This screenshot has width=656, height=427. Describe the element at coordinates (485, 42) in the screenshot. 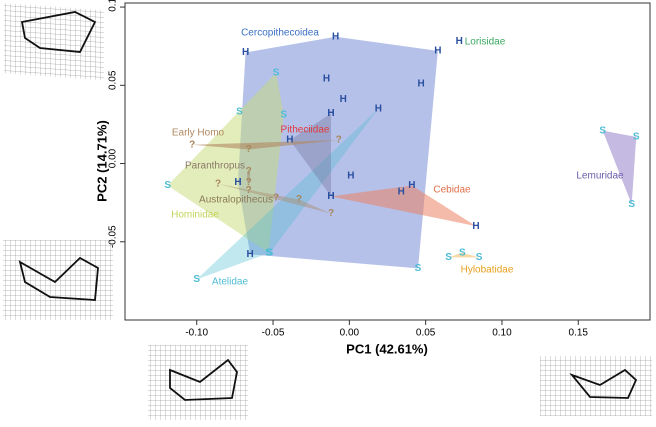

I see `group-label: Lorisidae` at that location.